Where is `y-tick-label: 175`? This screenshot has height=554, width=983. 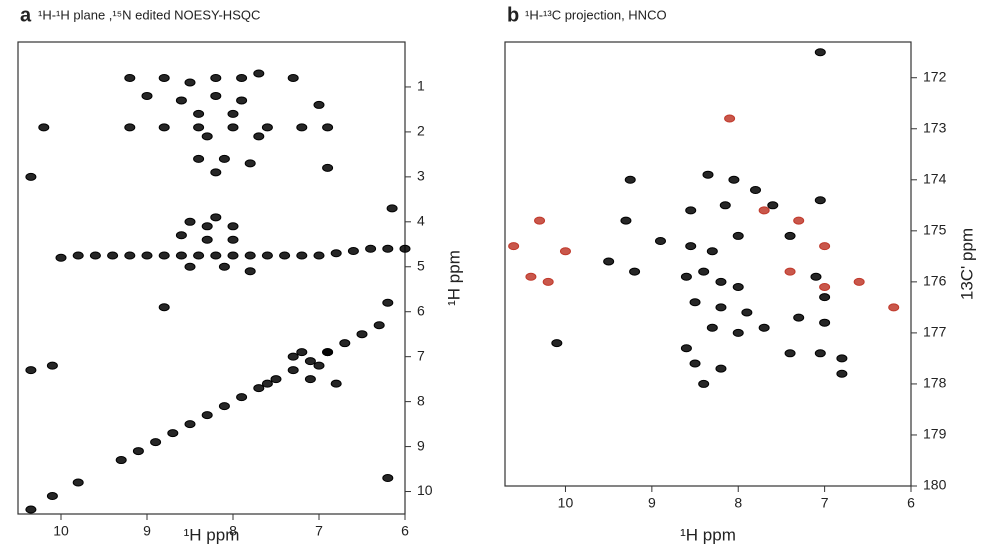 y-tick-label: 175 is located at coordinates (935, 230).